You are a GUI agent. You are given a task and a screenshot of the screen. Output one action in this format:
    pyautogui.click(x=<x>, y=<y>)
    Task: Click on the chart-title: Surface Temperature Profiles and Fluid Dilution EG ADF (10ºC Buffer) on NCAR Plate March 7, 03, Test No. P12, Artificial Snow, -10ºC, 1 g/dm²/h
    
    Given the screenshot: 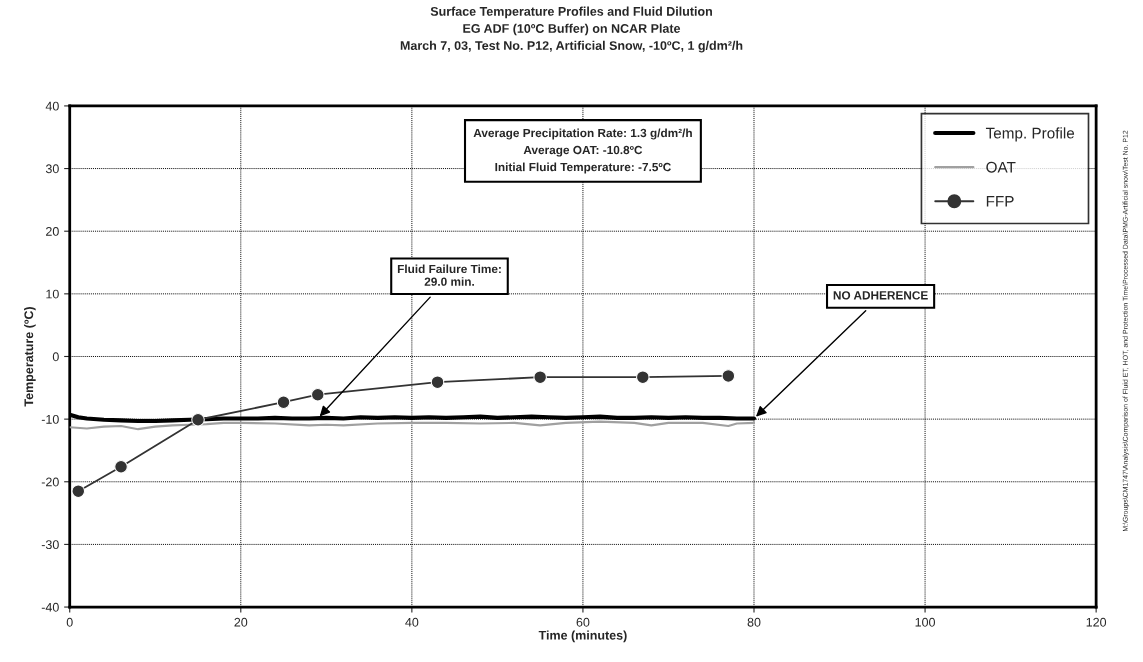 What is the action you would take?
    pyautogui.click(x=571, y=29)
    